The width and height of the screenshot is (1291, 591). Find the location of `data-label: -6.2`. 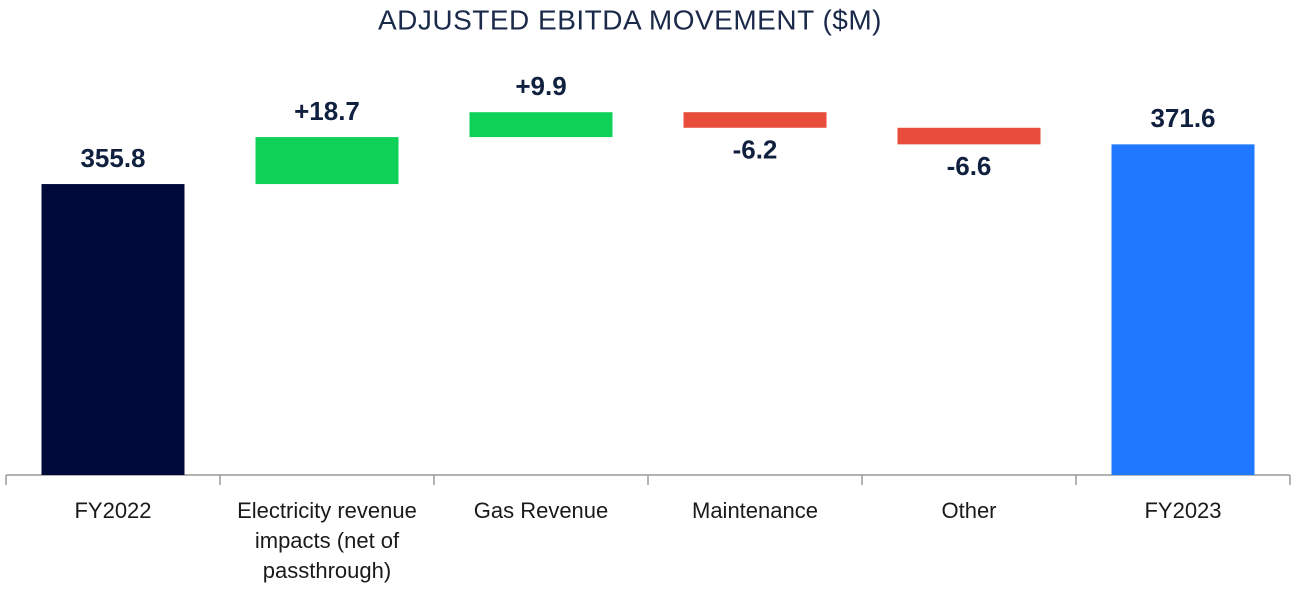

data-label: -6.2 is located at coordinates (755, 150).